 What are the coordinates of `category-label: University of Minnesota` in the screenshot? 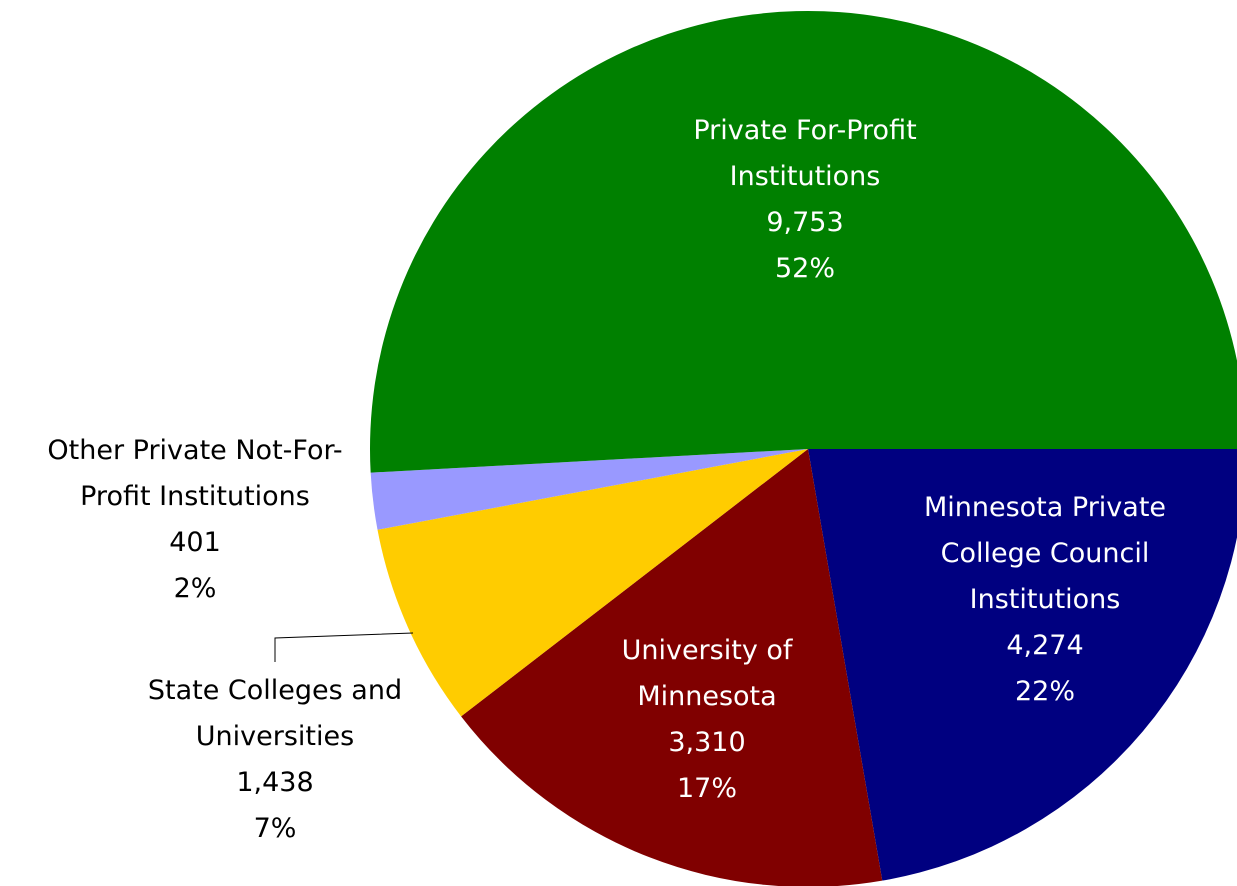 It's located at (707, 673).